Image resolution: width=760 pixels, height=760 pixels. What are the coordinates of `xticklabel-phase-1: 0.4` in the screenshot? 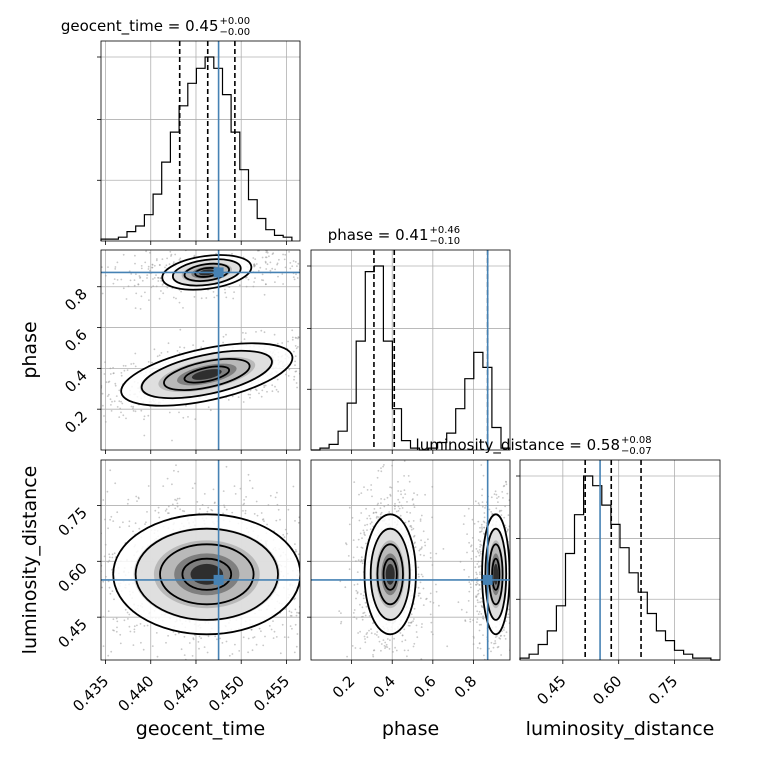 It's located at (384, 687).